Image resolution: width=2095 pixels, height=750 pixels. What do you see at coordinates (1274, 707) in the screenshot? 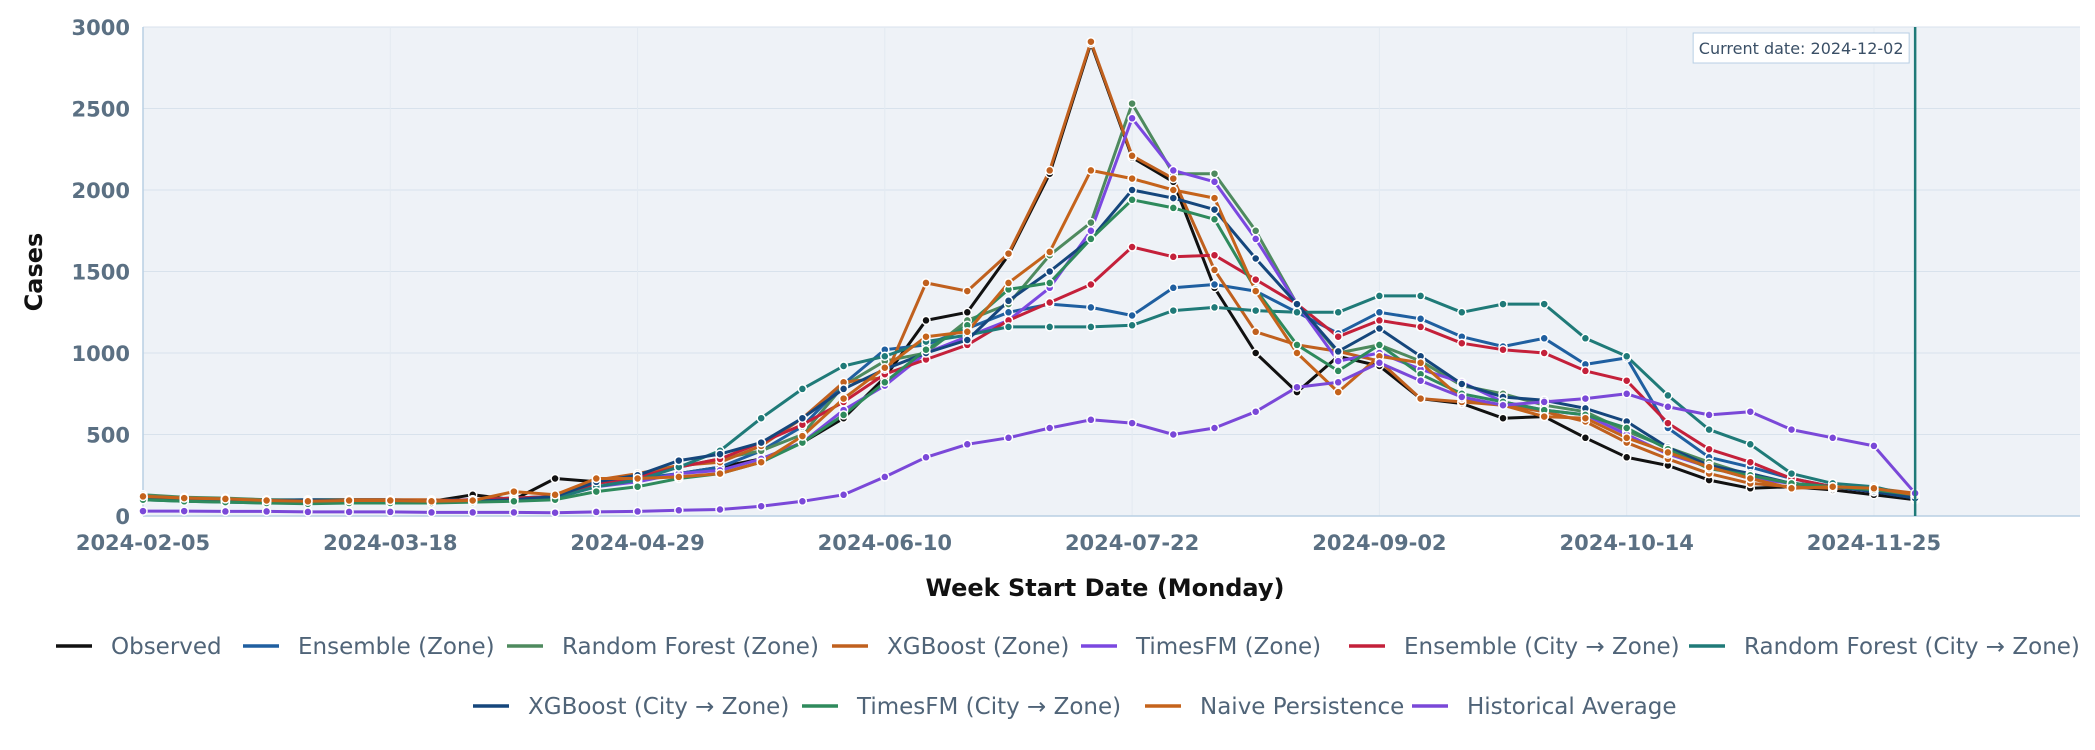
I see `legend-item-naive-persistence: Naive Persistence` at bounding box center [1274, 707].